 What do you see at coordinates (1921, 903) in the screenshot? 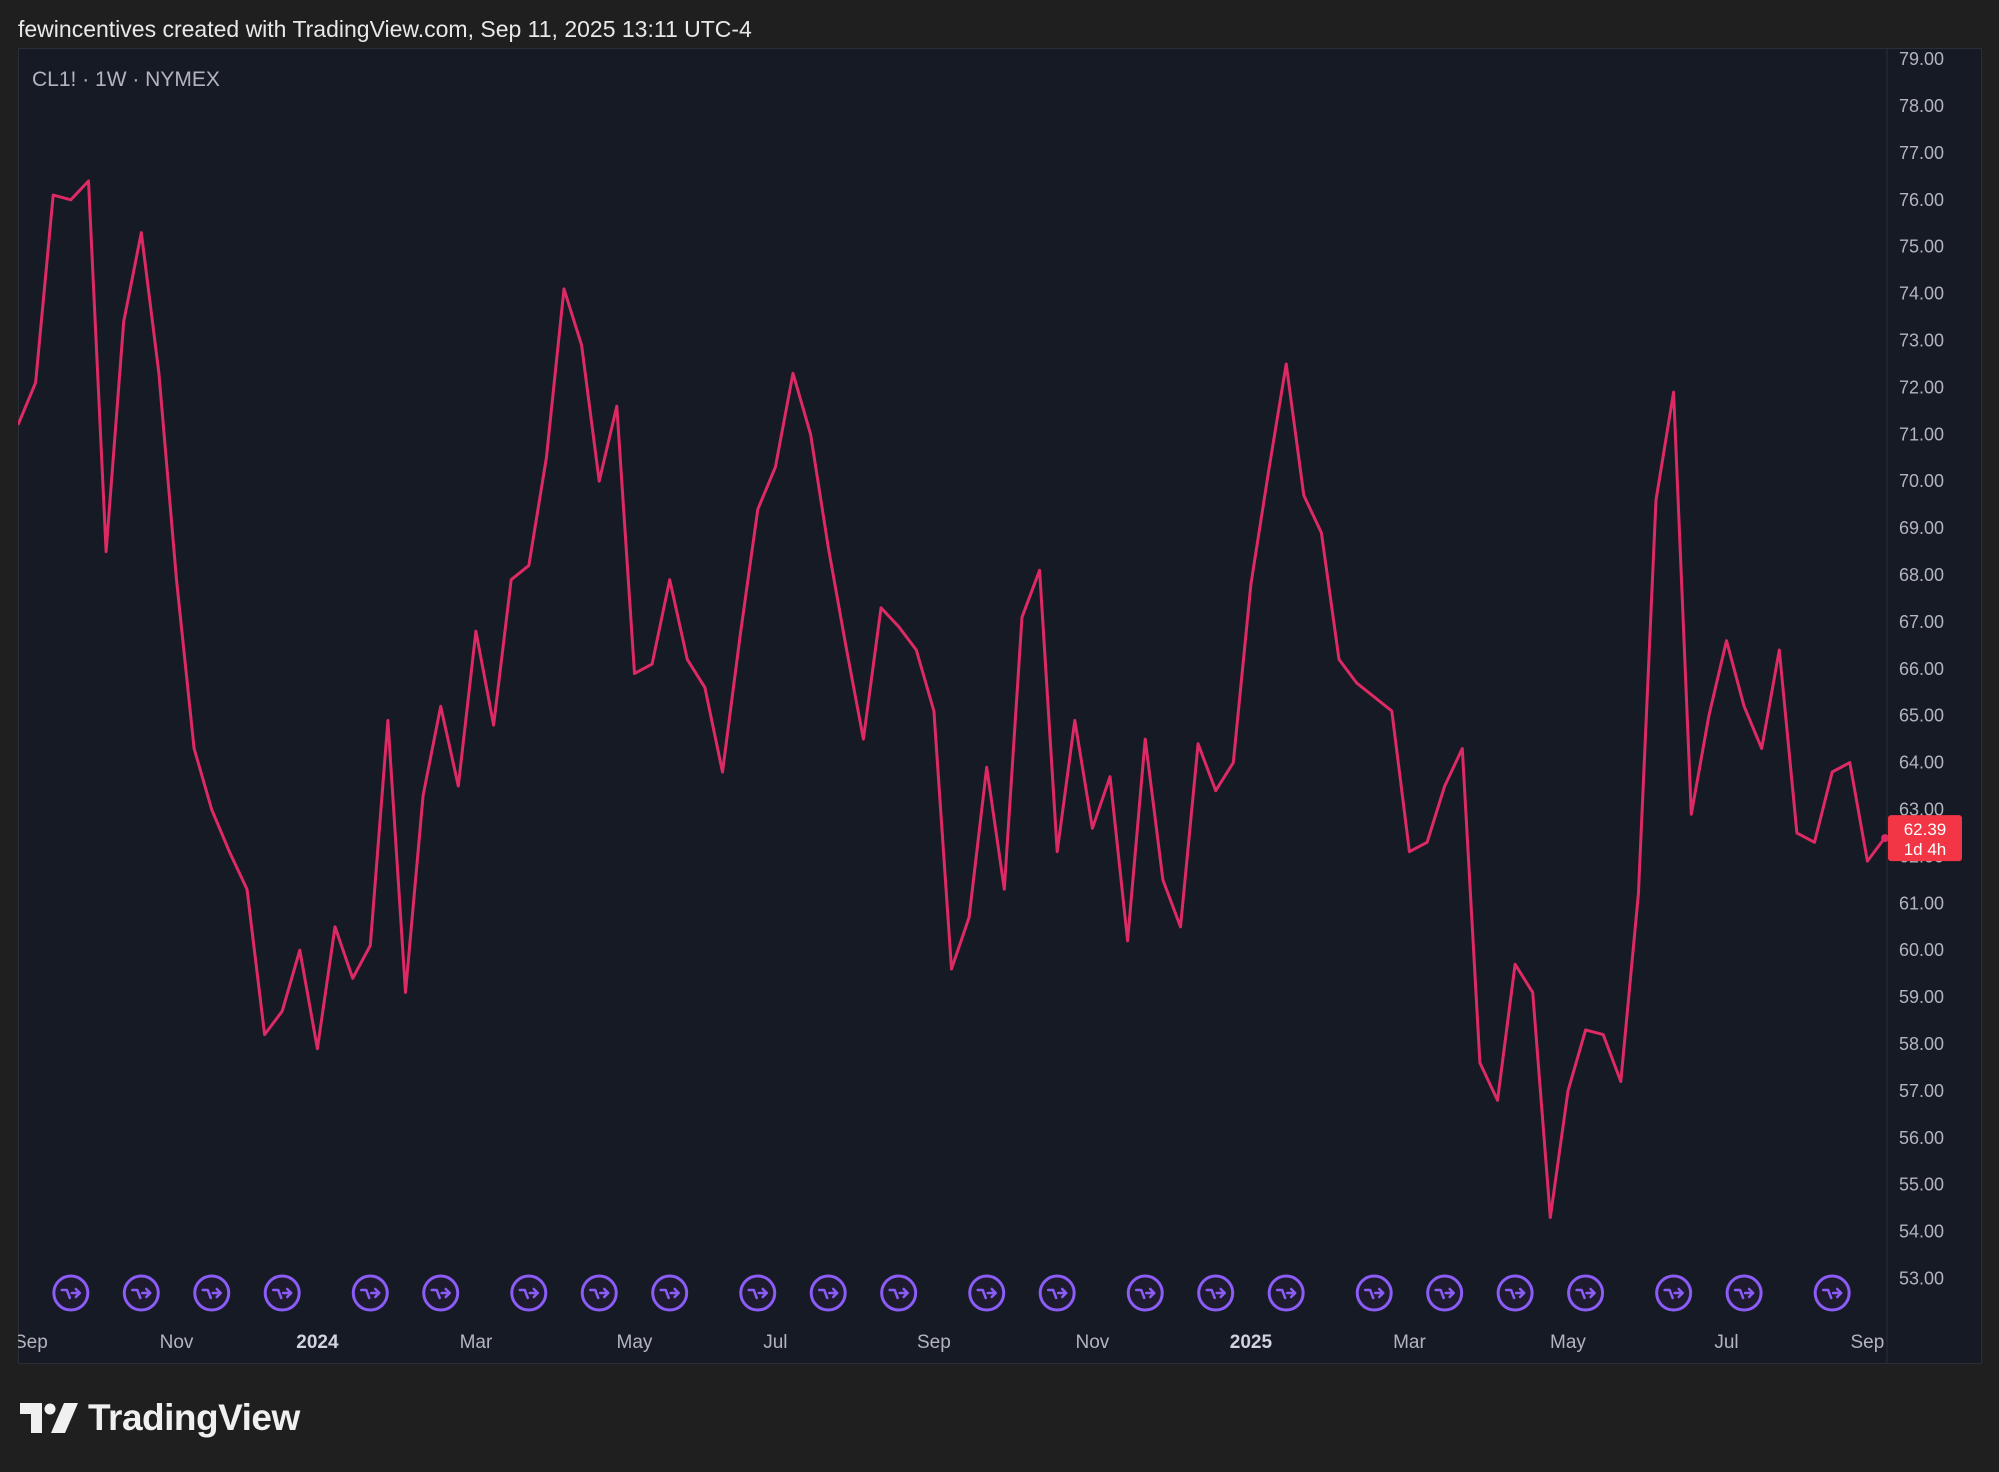
I see `y-tick-label: 61.00` at bounding box center [1921, 903].